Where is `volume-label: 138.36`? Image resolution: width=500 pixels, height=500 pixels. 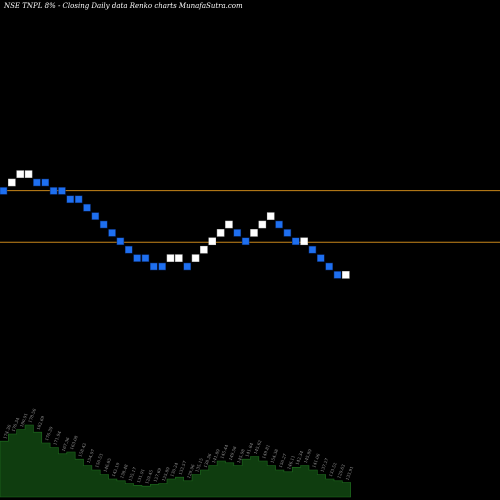
volume-label: 138.36 is located at coordinates (208, 461).